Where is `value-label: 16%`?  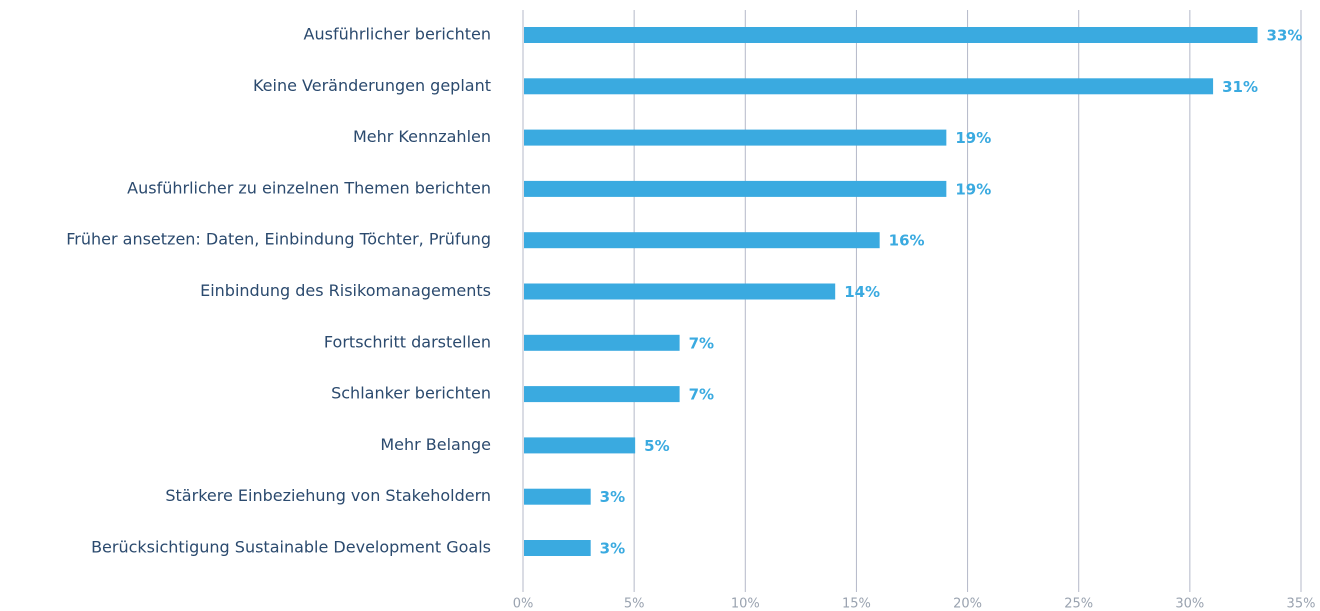
value-label: 16% is located at coordinates (907, 241).